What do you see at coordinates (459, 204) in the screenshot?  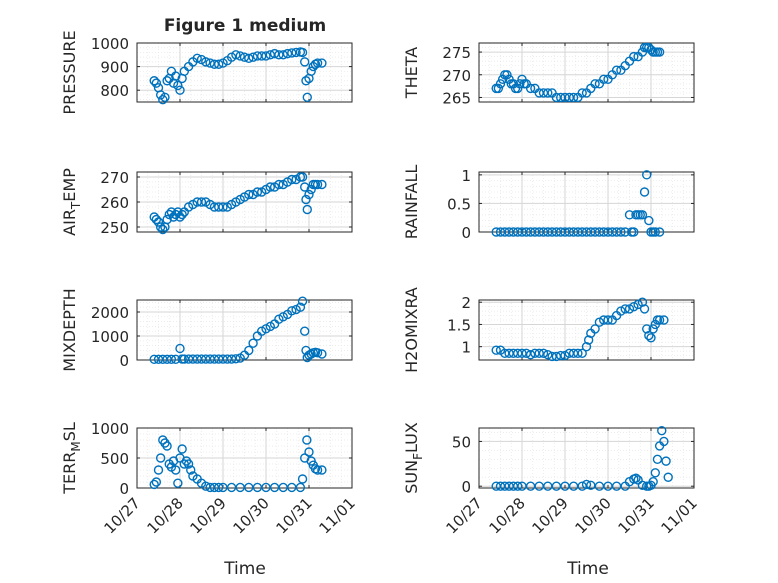 I see `y-tick-label: 0.5` at bounding box center [459, 204].